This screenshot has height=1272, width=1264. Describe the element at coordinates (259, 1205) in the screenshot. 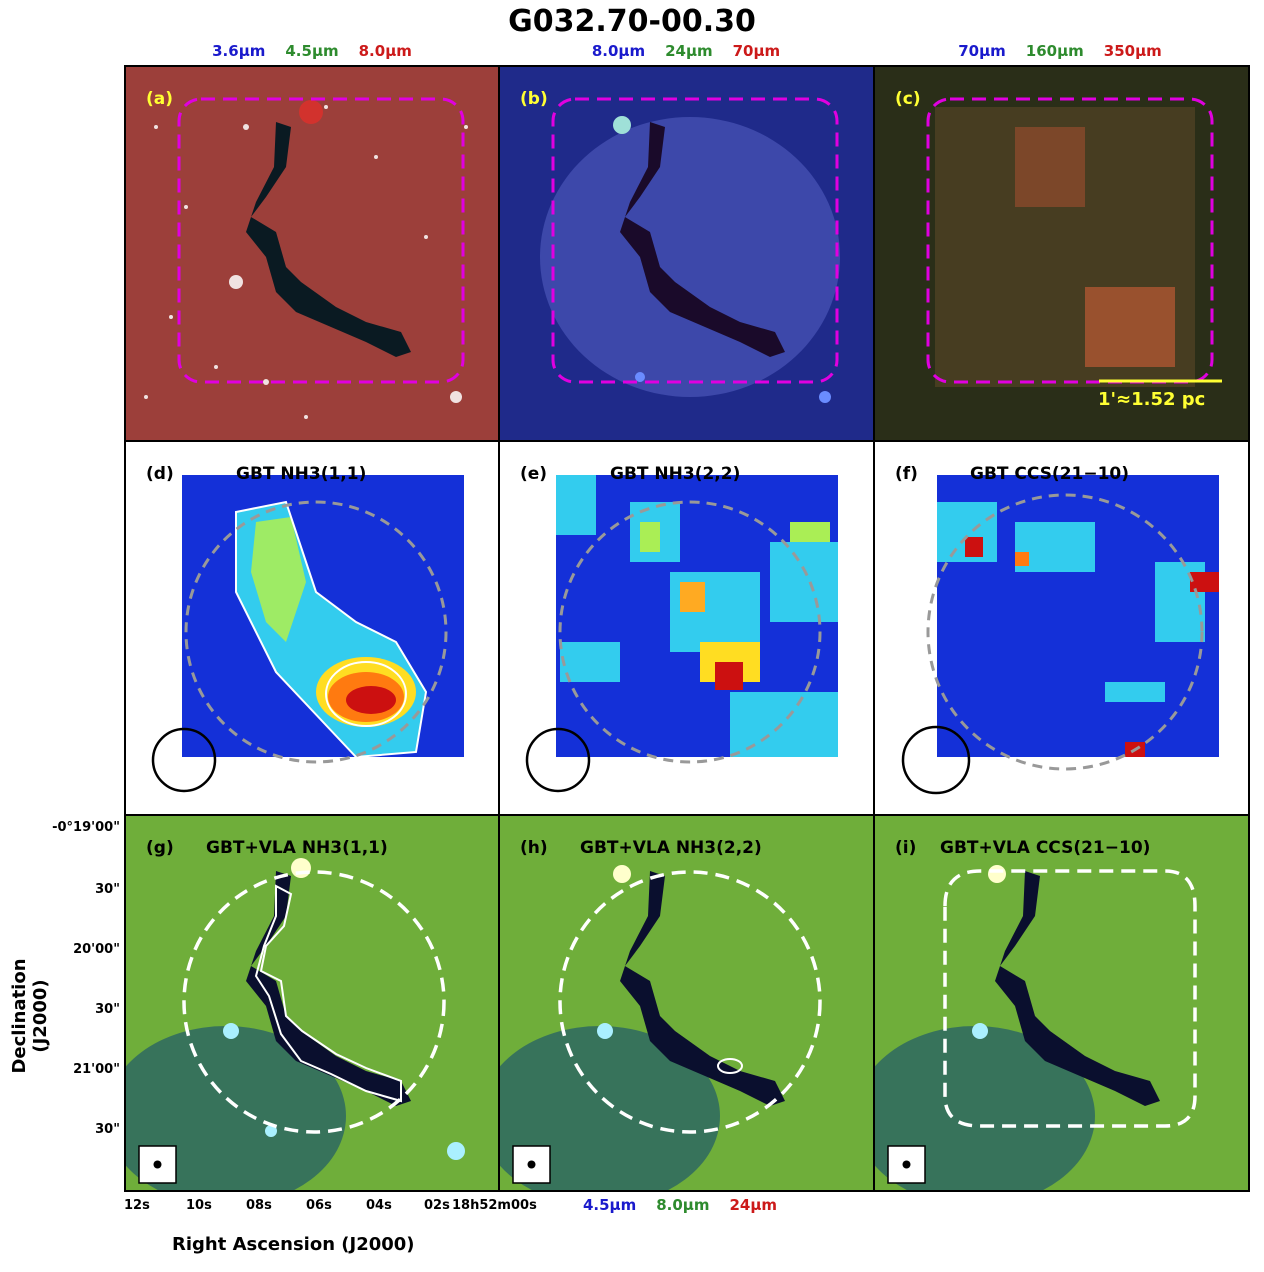

I see `ra-tick: 08s` at that location.